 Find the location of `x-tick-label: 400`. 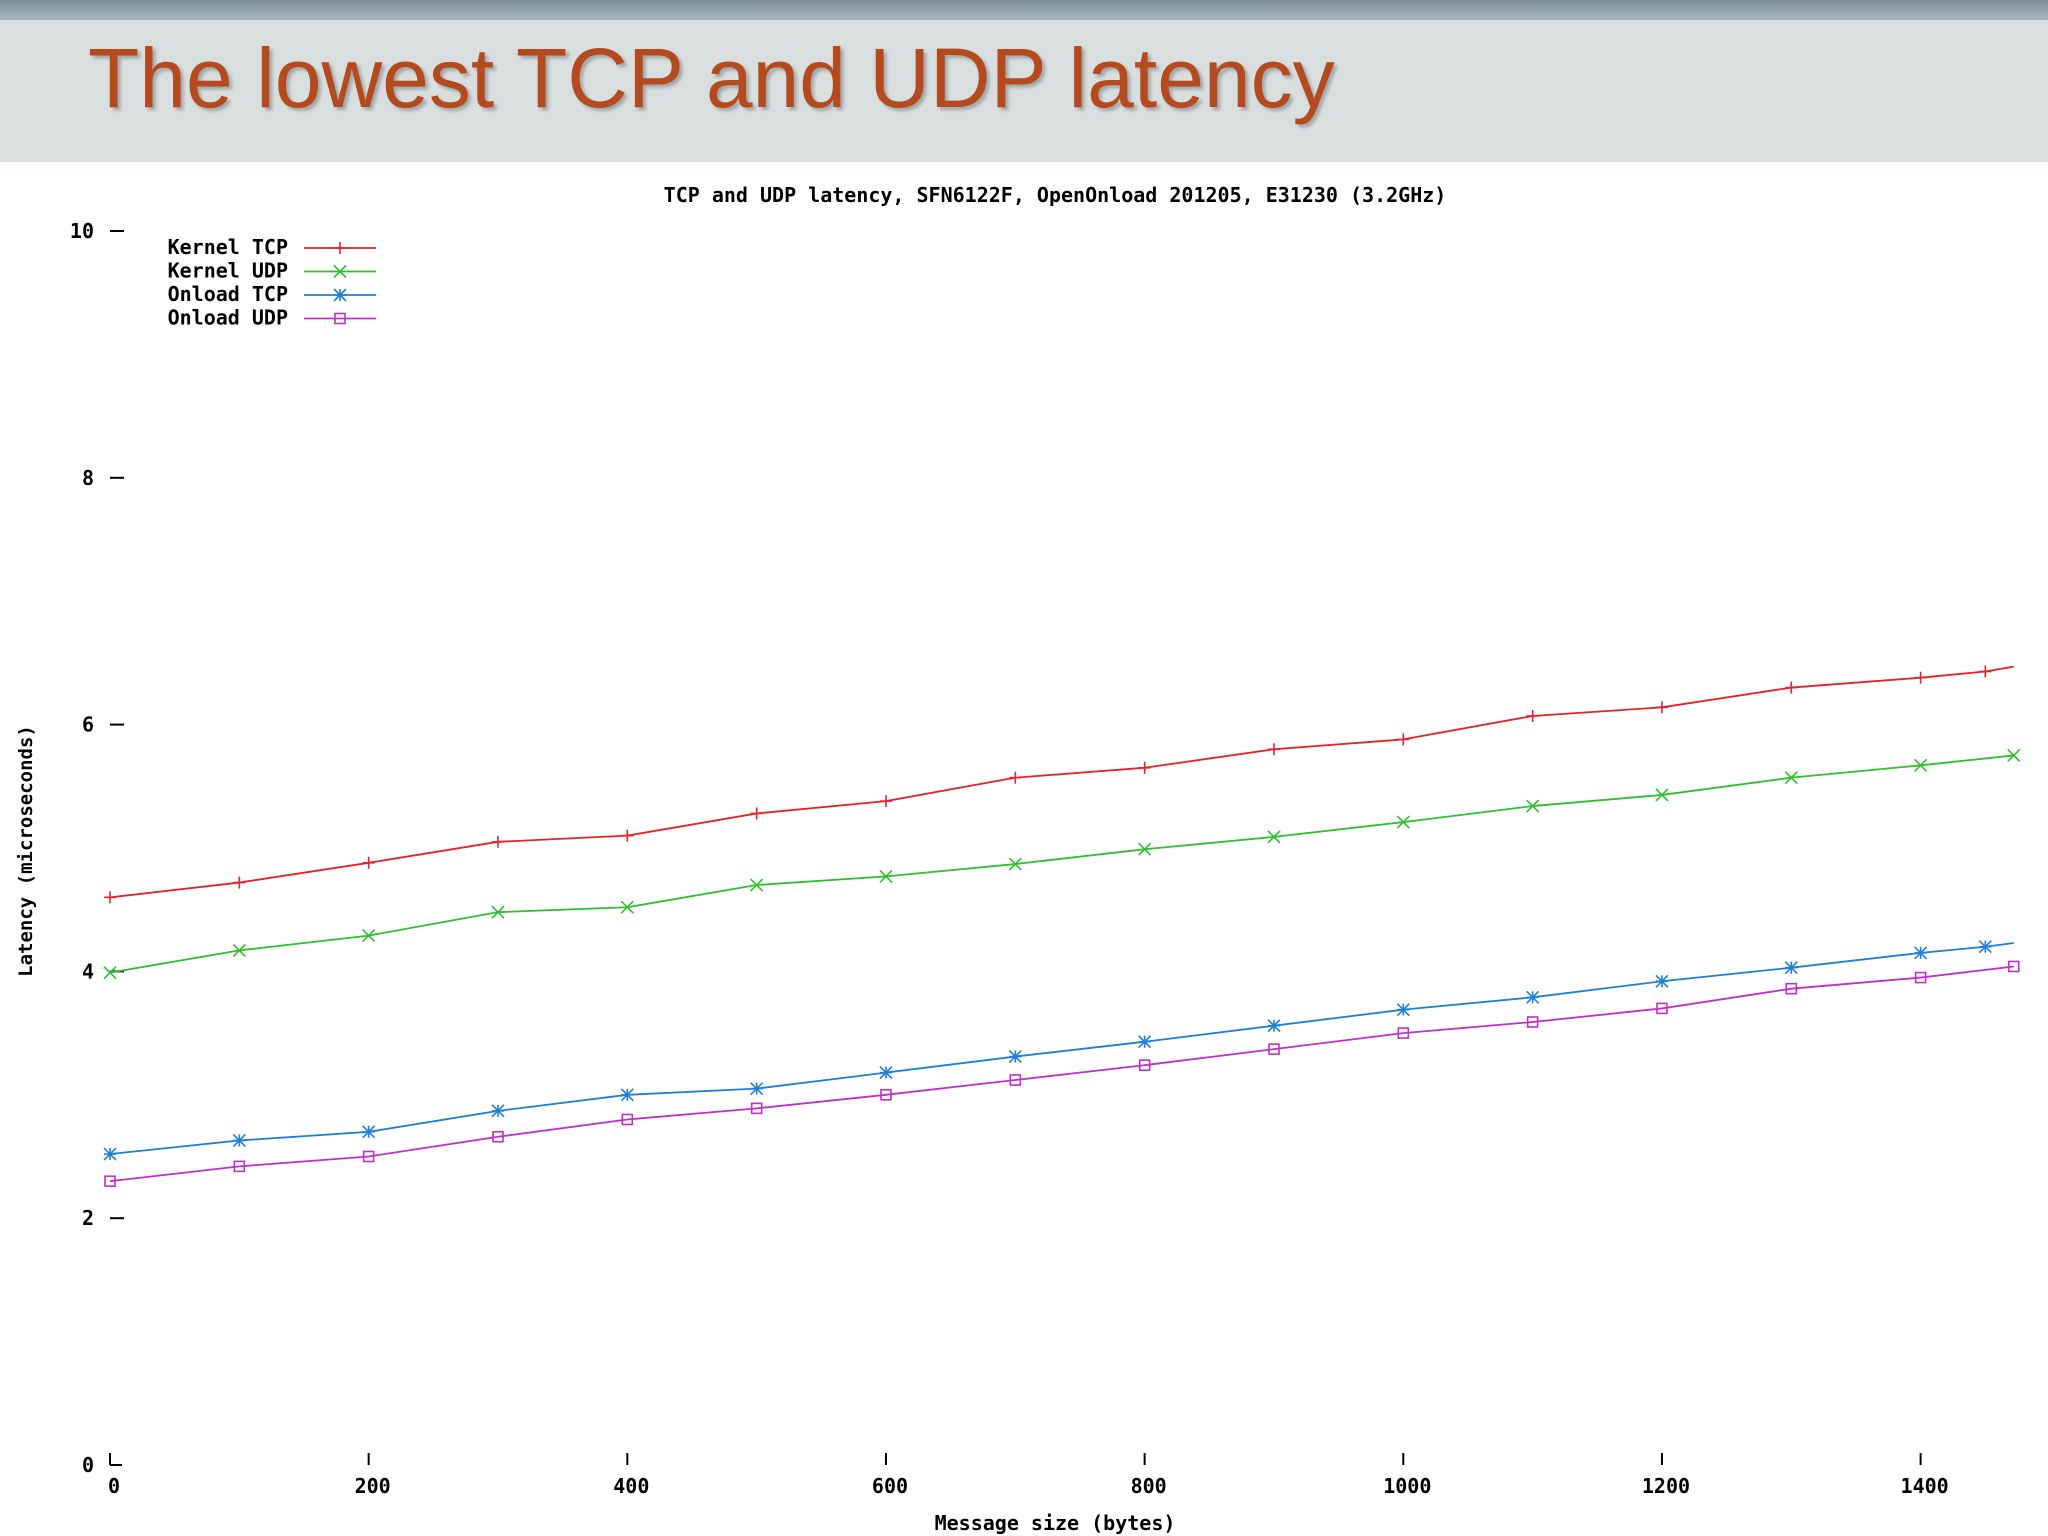

x-tick-label: 400 is located at coordinates (631, 1486).